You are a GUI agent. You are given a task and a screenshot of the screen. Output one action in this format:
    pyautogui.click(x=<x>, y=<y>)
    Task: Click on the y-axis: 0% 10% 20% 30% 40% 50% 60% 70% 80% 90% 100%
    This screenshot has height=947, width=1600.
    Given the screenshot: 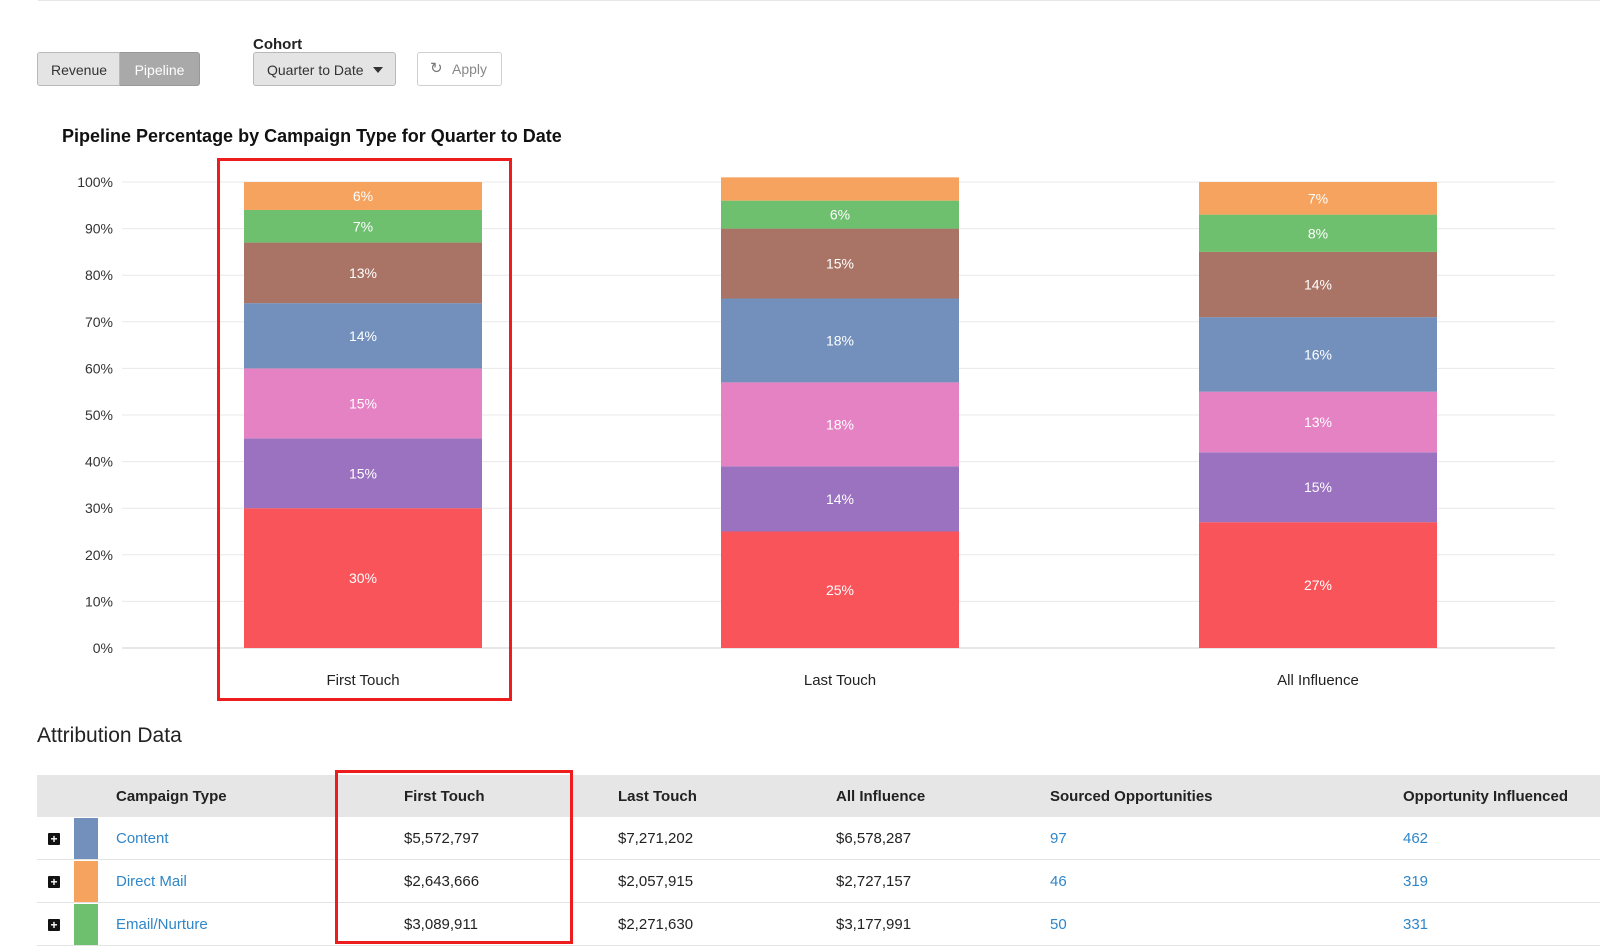 What is the action you would take?
    pyautogui.click(x=95, y=415)
    